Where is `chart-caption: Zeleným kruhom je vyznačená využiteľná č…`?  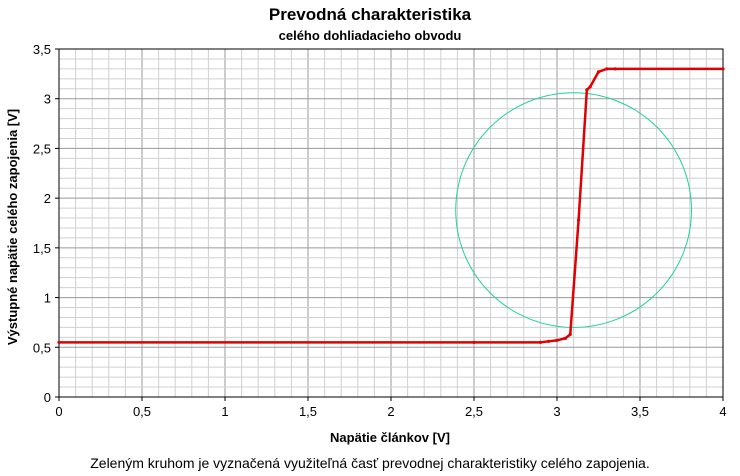
chart-caption: Zeleným kruhom je vyznačená využiteľná č… is located at coordinates (370, 463).